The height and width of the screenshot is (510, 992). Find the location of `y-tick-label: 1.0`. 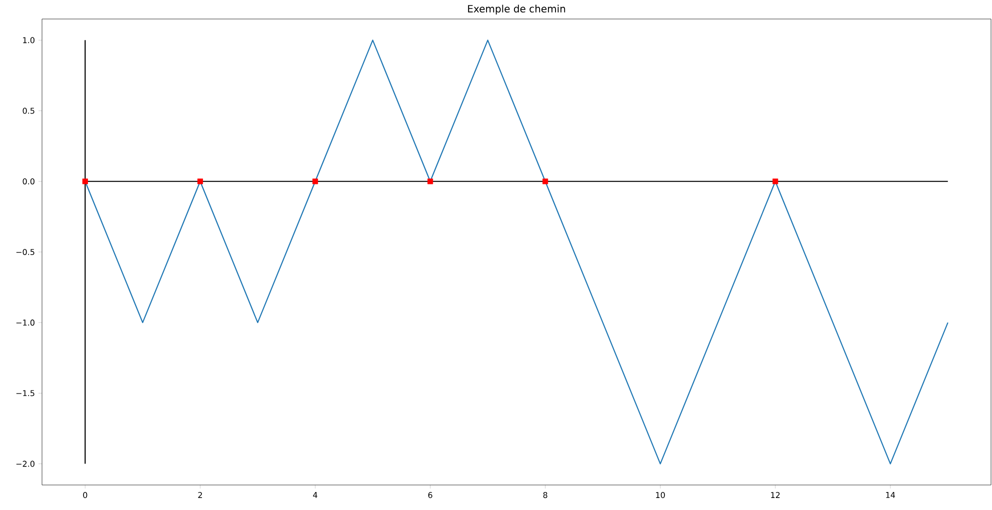

y-tick-label: 1.0 is located at coordinates (28, 40).